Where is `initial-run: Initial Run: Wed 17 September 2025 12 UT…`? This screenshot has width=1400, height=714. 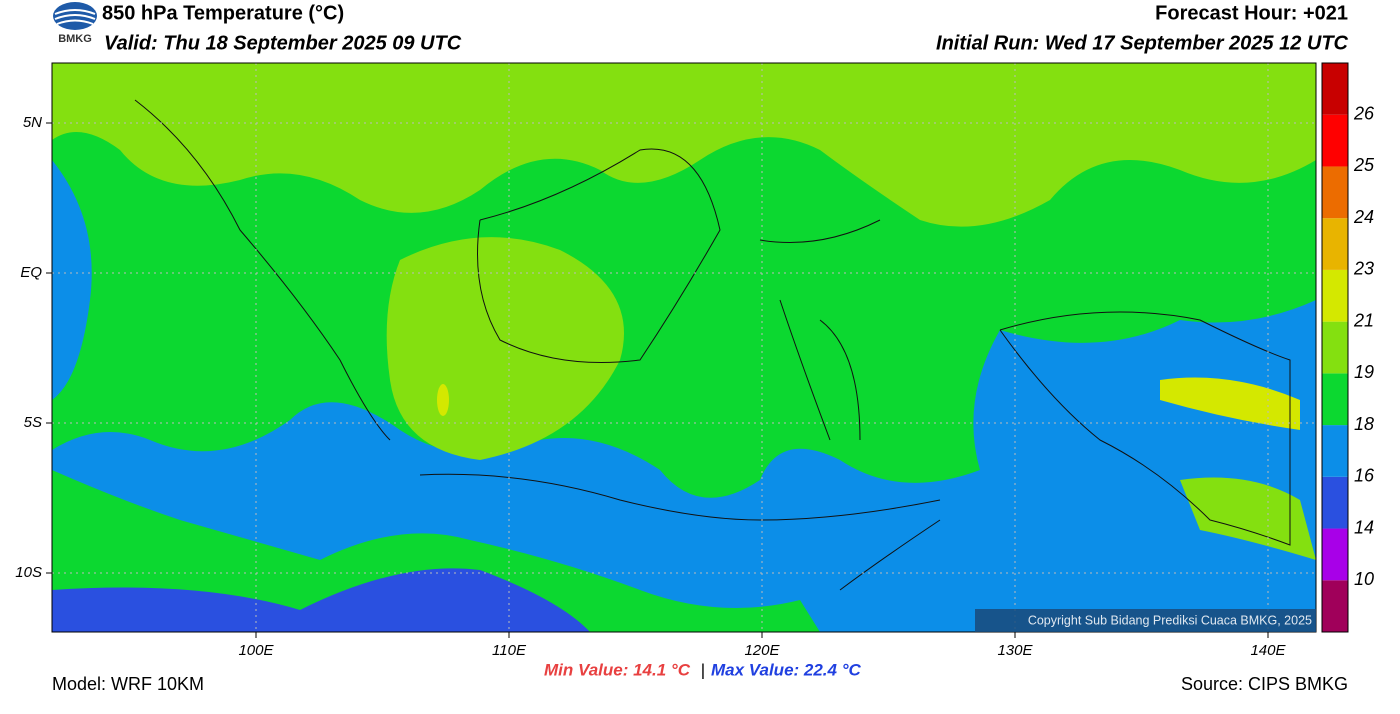 initial-run: Initial Run: Wed 17 September 2025 12 UT… is located at coordinates (1142, 43).